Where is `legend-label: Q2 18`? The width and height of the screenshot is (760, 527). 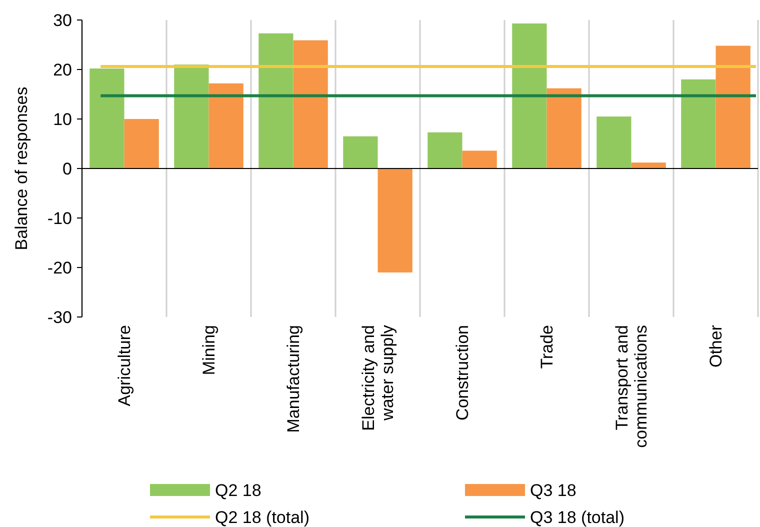
legend-label: Q2 18 is located at coordinates (238, 490).